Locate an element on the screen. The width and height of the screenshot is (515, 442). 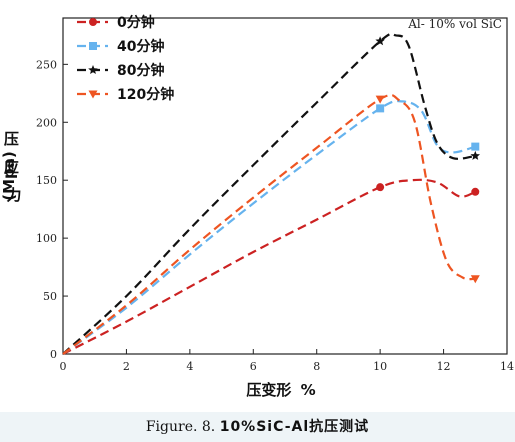
y-axis-label-char: 应 is located at coordinates (11, 167).